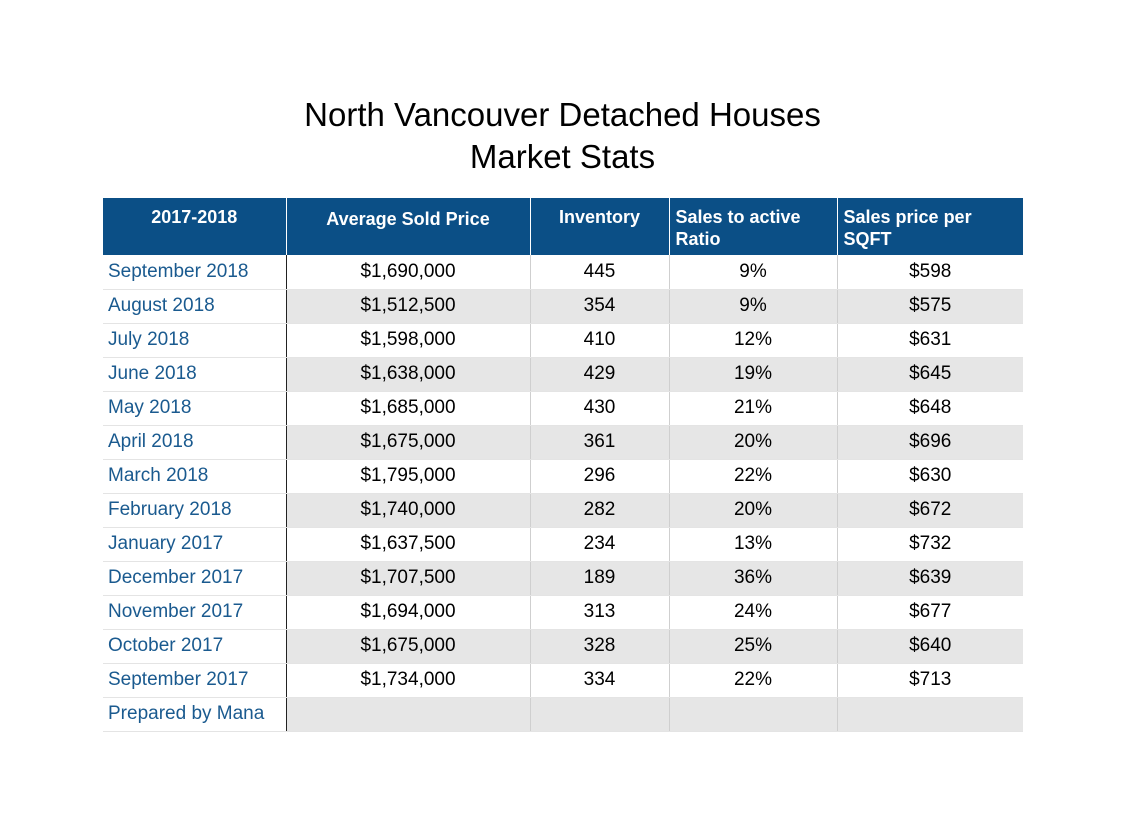  I want to click on table-row: May 2018 $1,685,000 430 21% $648, so click(563, 408).